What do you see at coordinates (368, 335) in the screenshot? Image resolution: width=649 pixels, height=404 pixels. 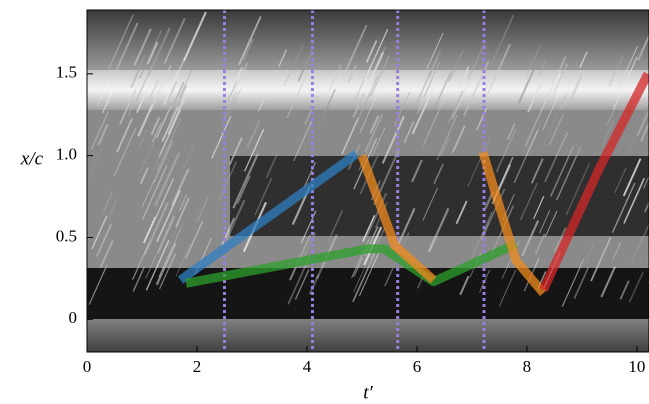 I see `bg-band` at bounding box center [368, 335].